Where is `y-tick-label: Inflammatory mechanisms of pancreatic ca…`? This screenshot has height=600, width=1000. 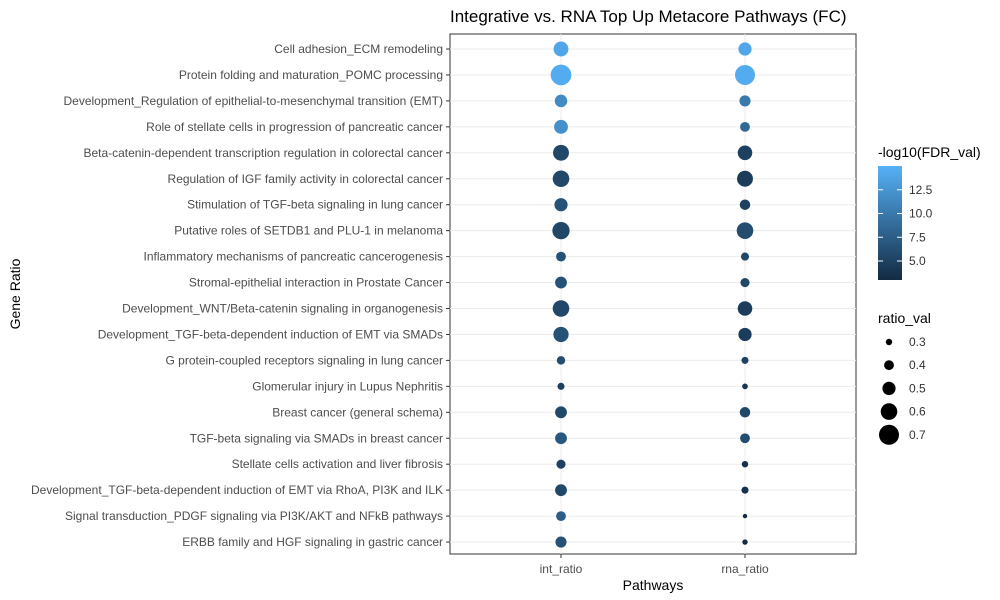 y-tick-label: Inflammatory mechanisms of pancreatic ca… is located at coordinates (293, 257).